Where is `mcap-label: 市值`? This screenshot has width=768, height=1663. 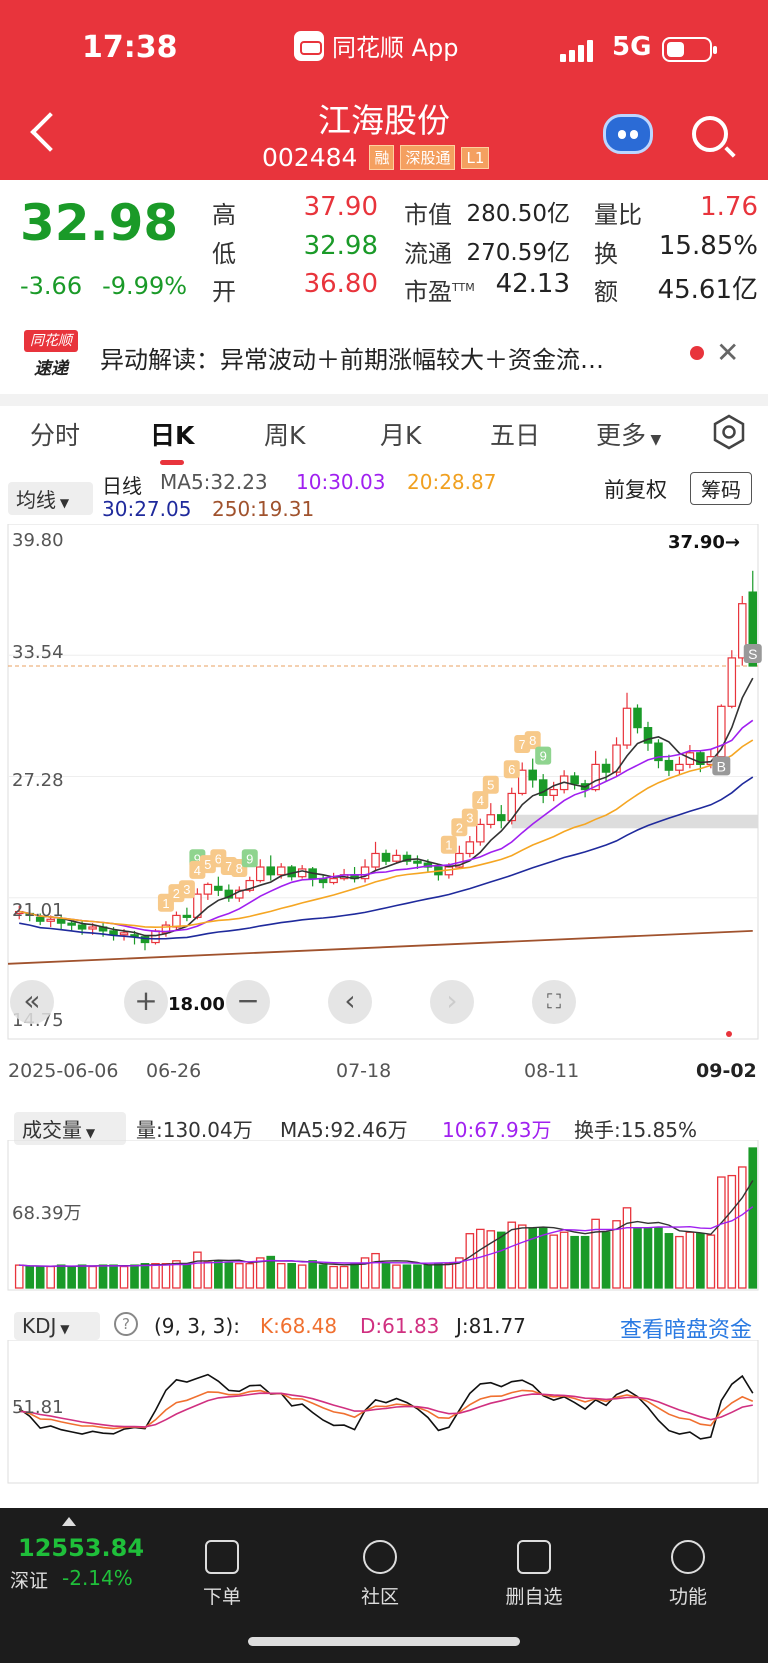
mcap-label: 市值 is located at coordinates (428, 215).